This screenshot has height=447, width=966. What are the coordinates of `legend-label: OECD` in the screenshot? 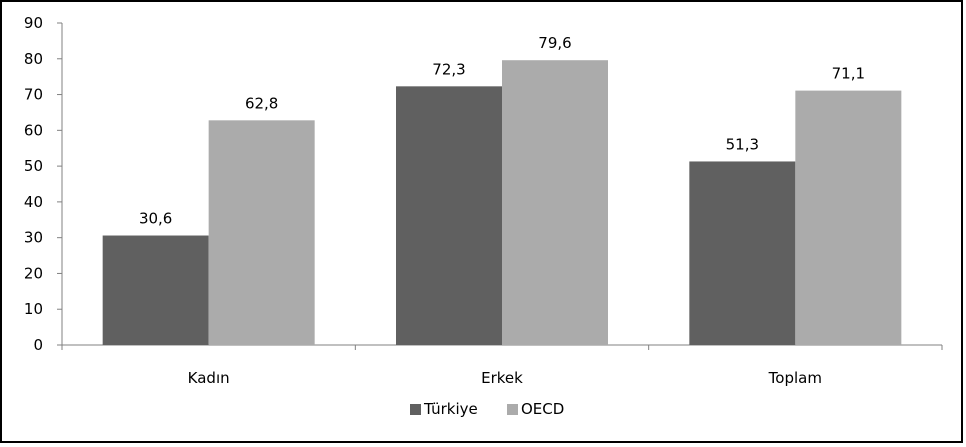 It's located at (542, 409).